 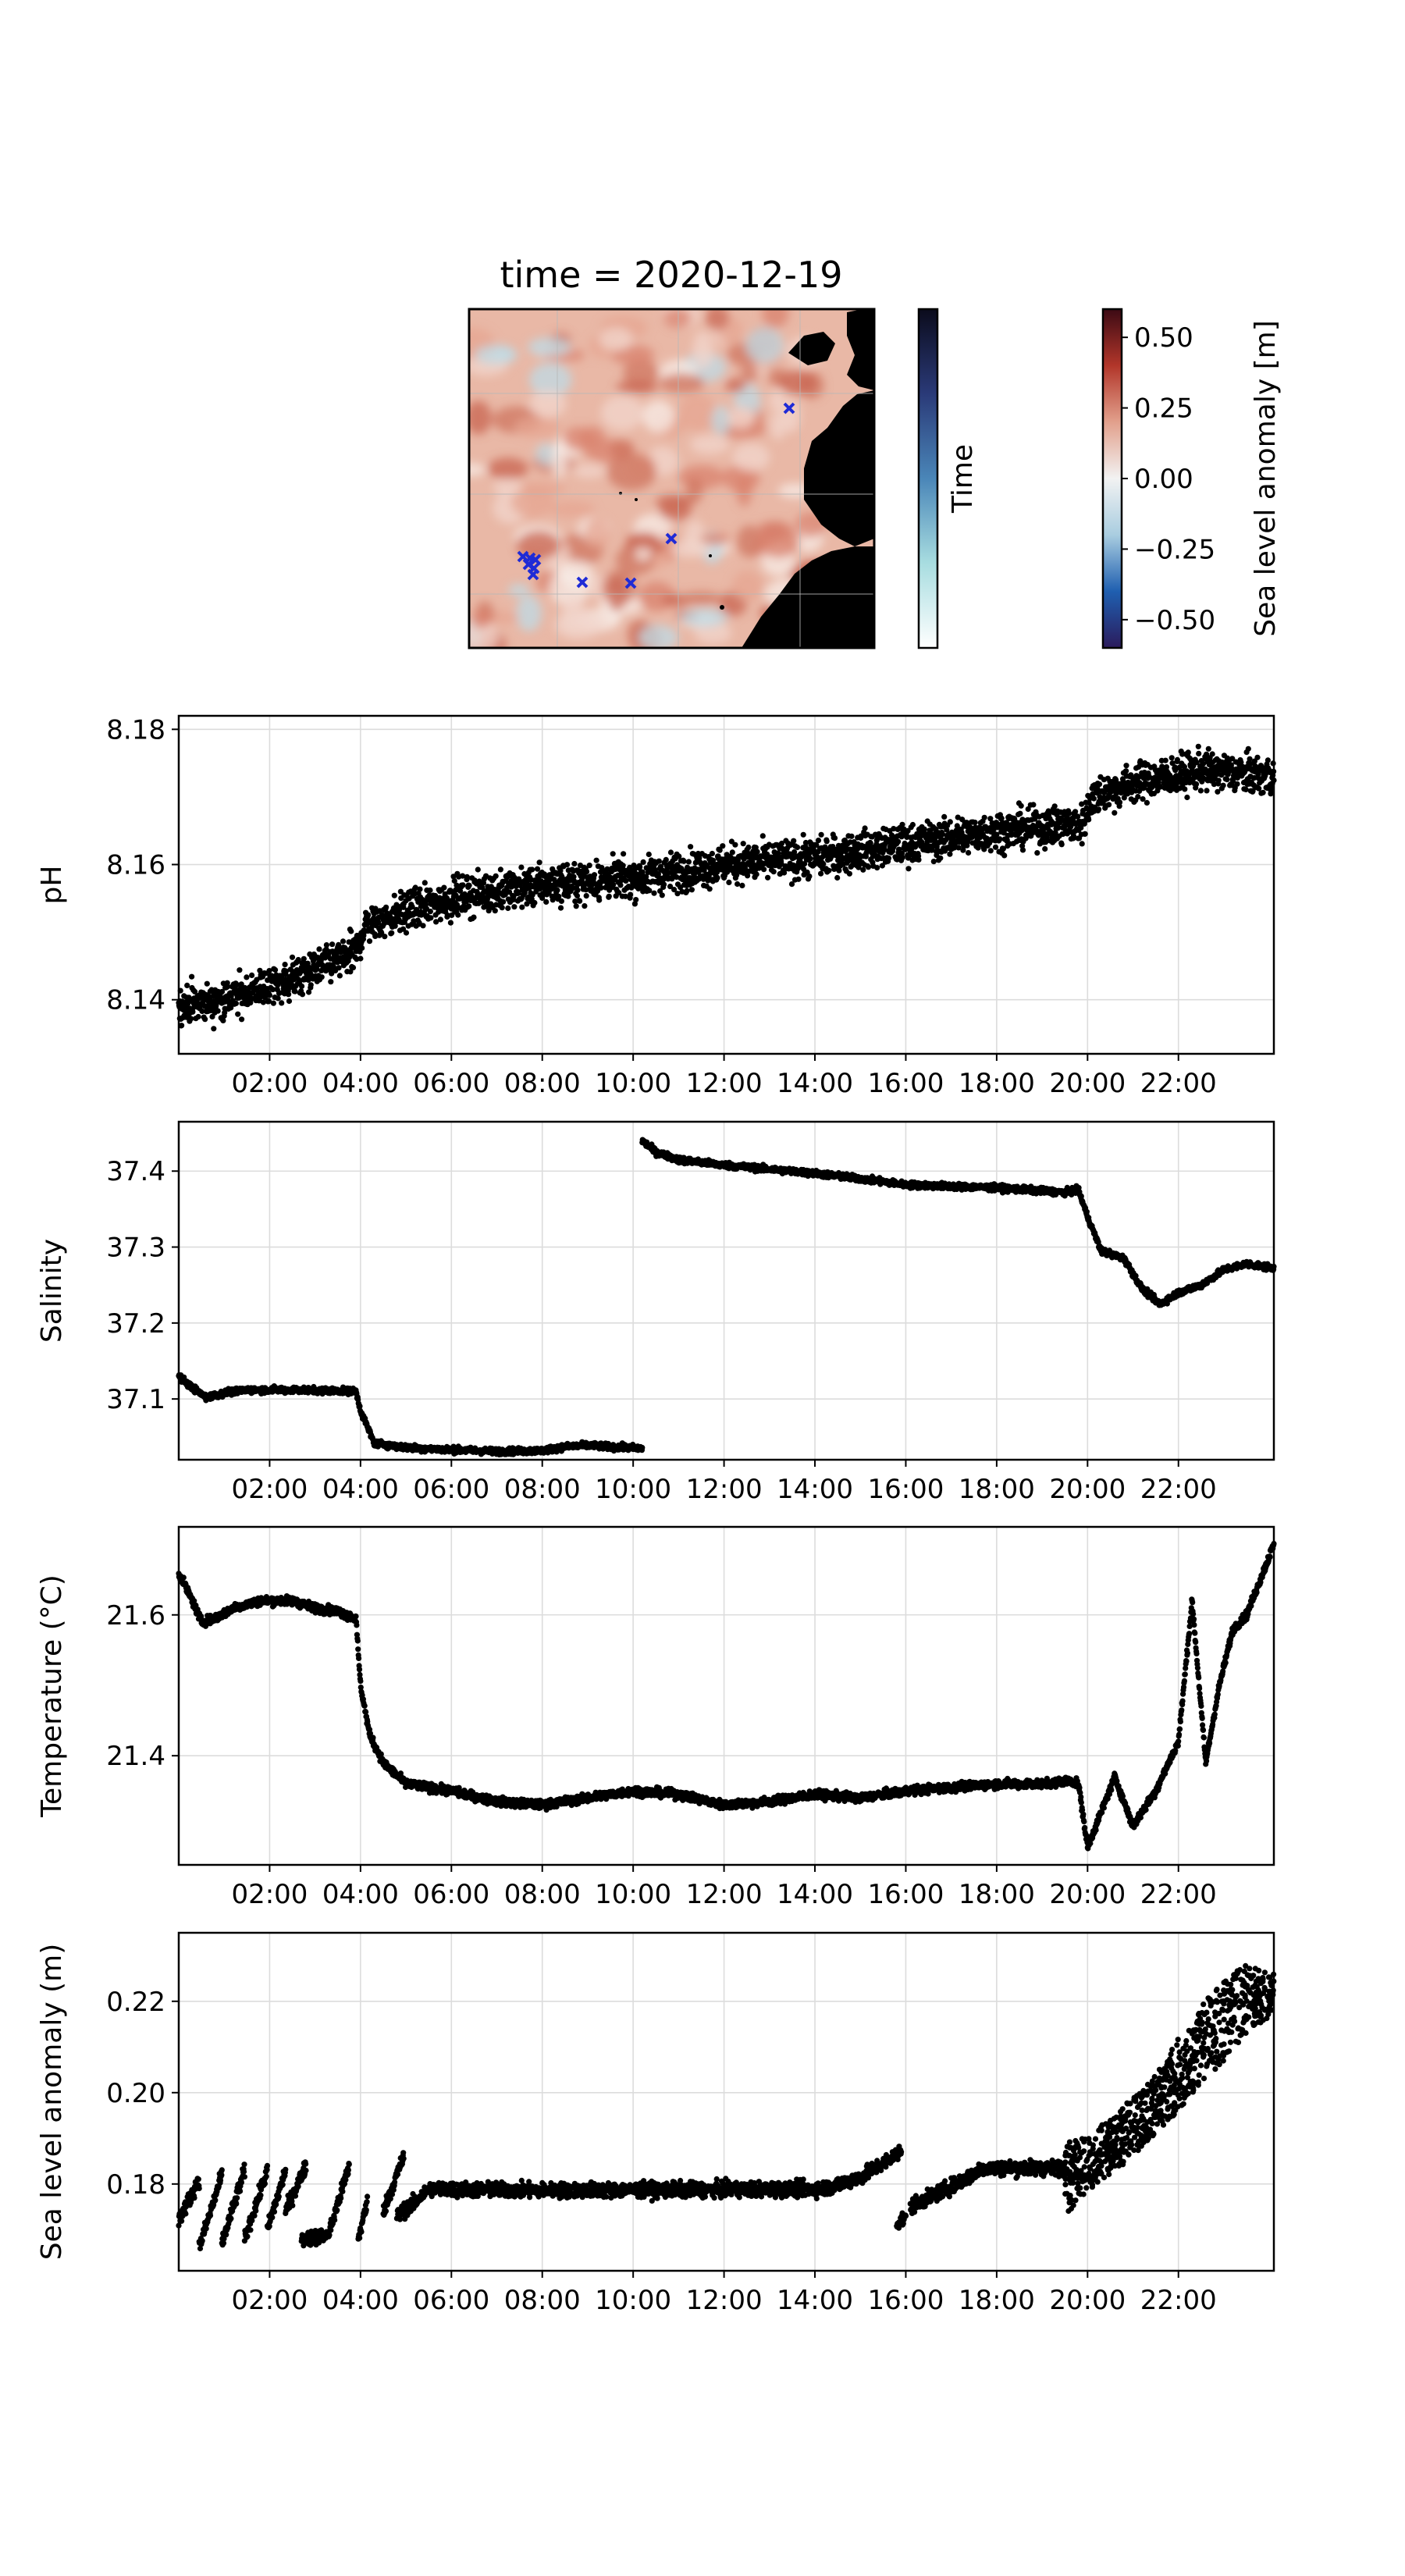 What do you see at coordinates (135, 865) in the screenshot?
I see `ph-y-tick-label: 8.16` at bounding box center [135, 865].